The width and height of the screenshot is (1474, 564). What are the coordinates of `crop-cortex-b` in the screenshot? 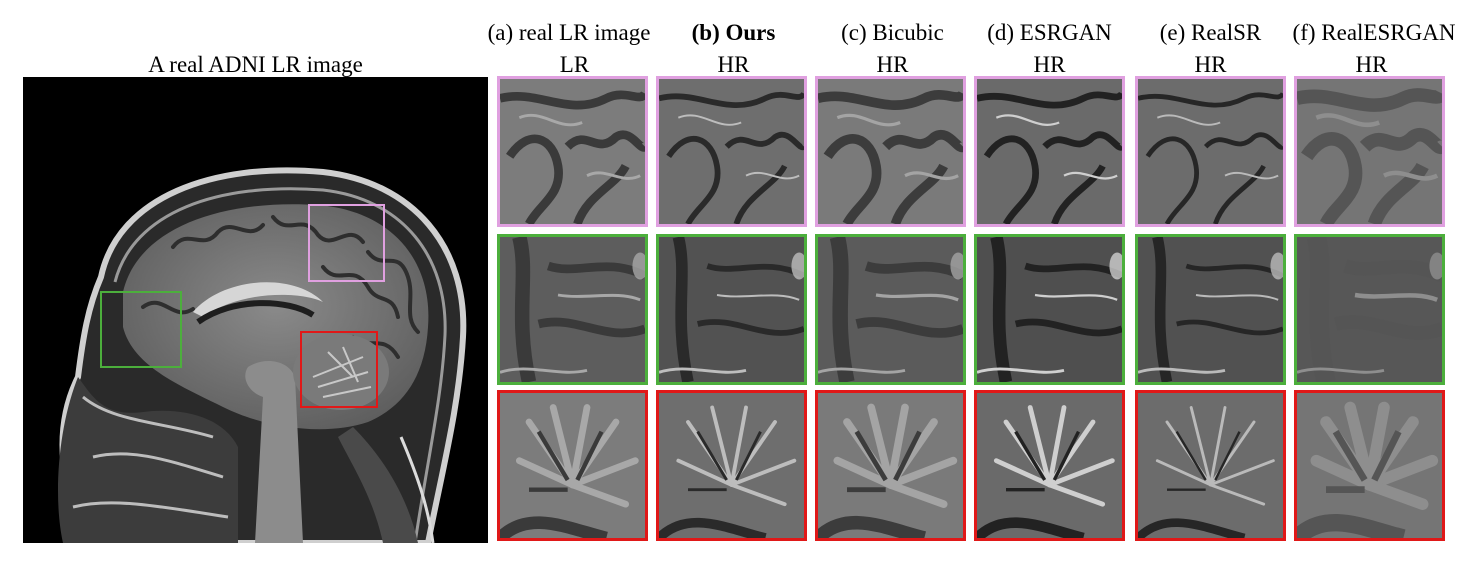 It's located at (731, 151).